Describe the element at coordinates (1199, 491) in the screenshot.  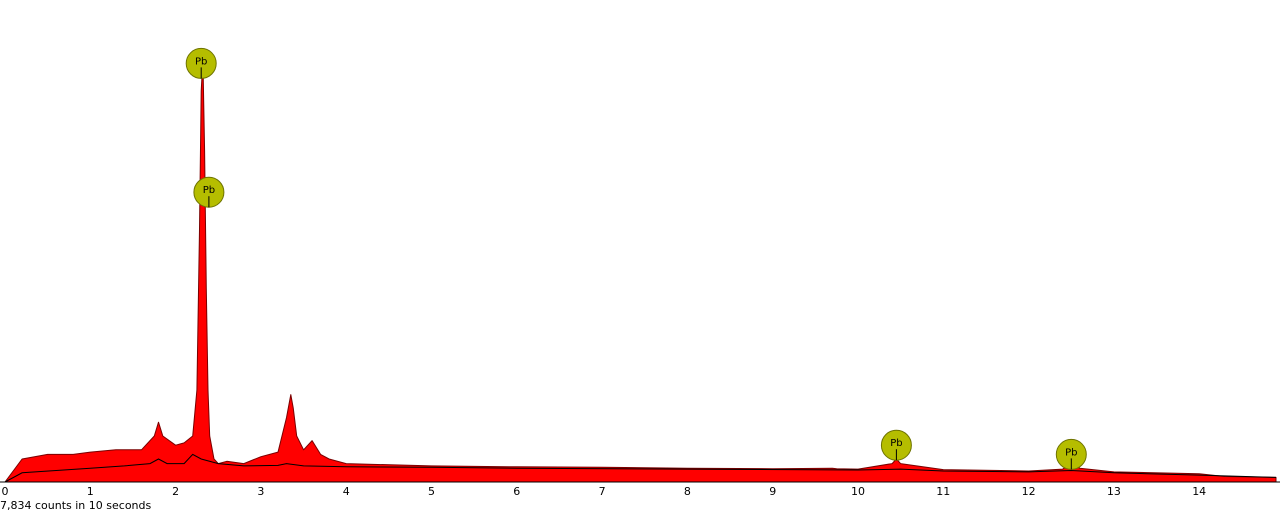
I see `x-tick-label: 14` at that location.